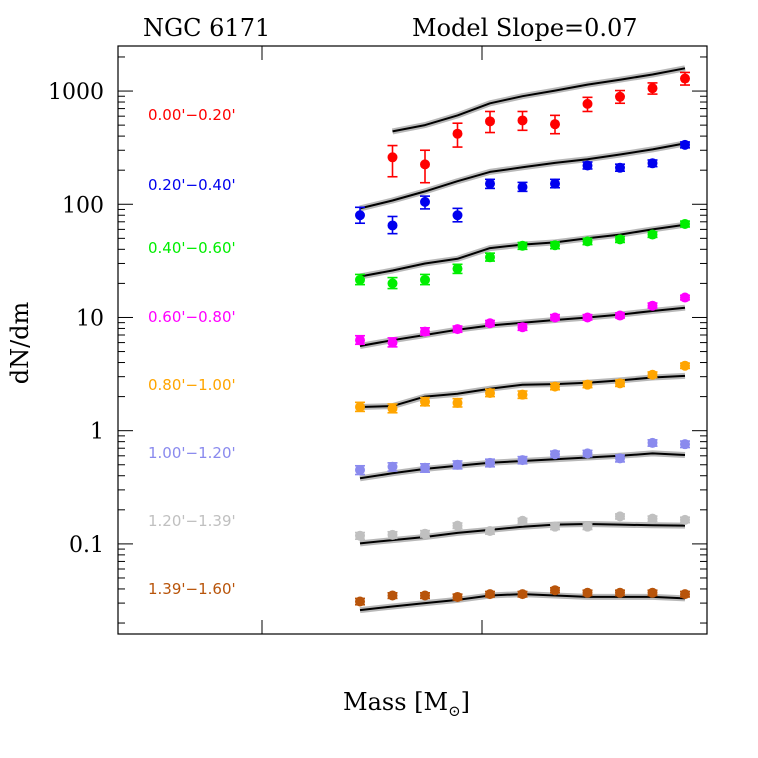 The width and height of the screenshot is (758, 758). What do you see at coordinates (192, 248) in the screenshot?
I see `series-label: 0.40'−0.60'` at bounding box center [192, 248].